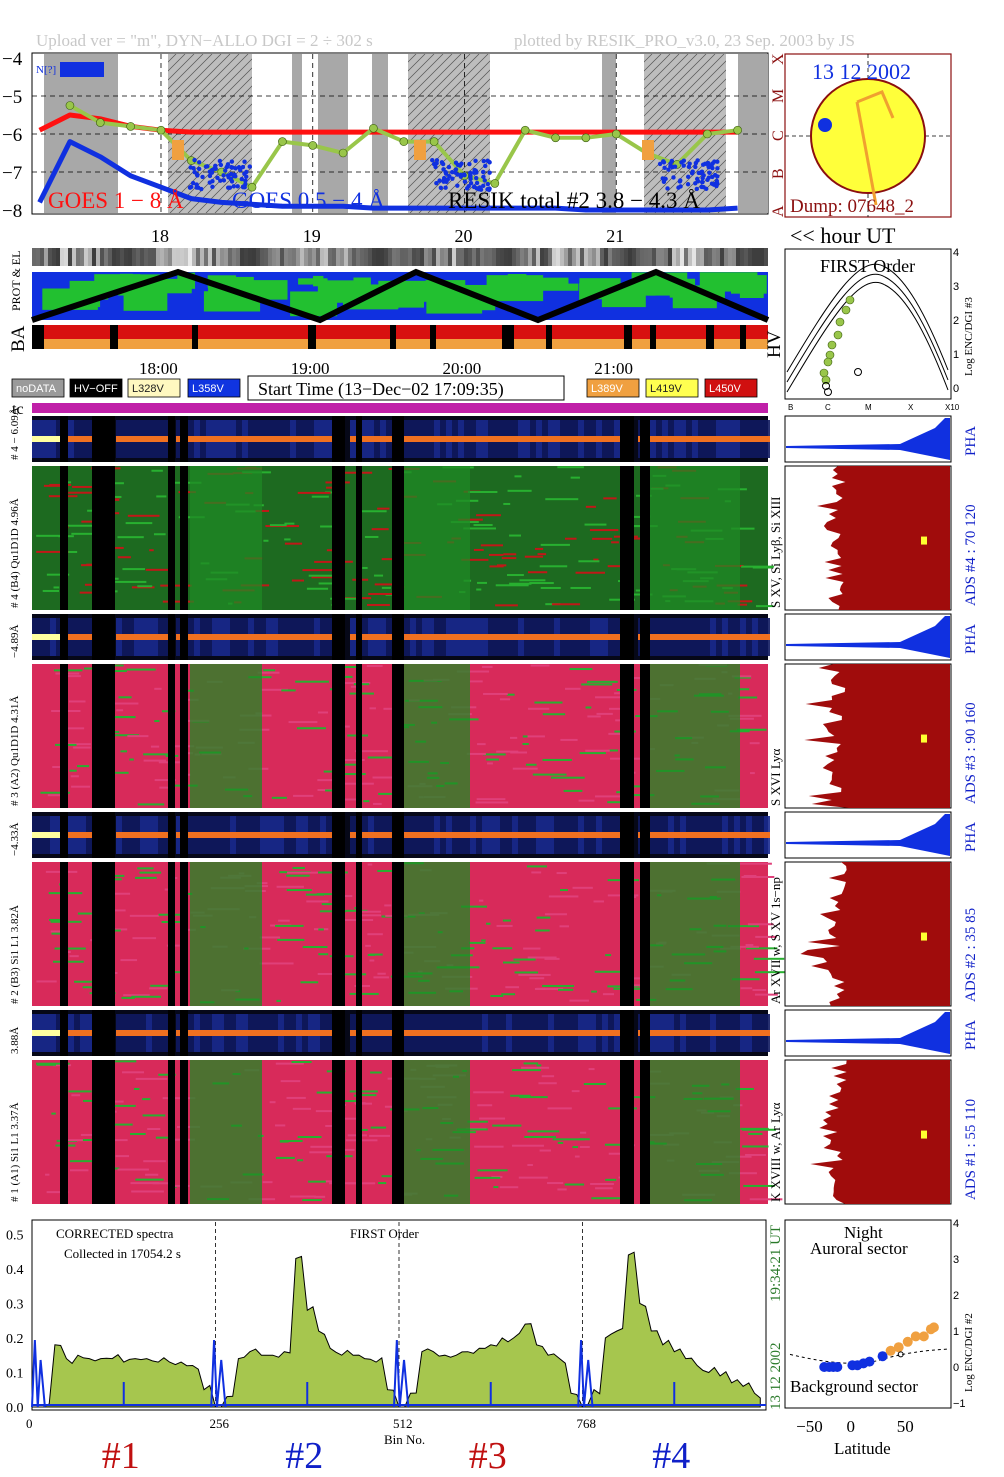 The width and height of the screenshot is (1004, 1477). What do you see at coordinates (517, 279) in the screenshot?
I see `orbit-green-band` at bounding box center [517, 279].